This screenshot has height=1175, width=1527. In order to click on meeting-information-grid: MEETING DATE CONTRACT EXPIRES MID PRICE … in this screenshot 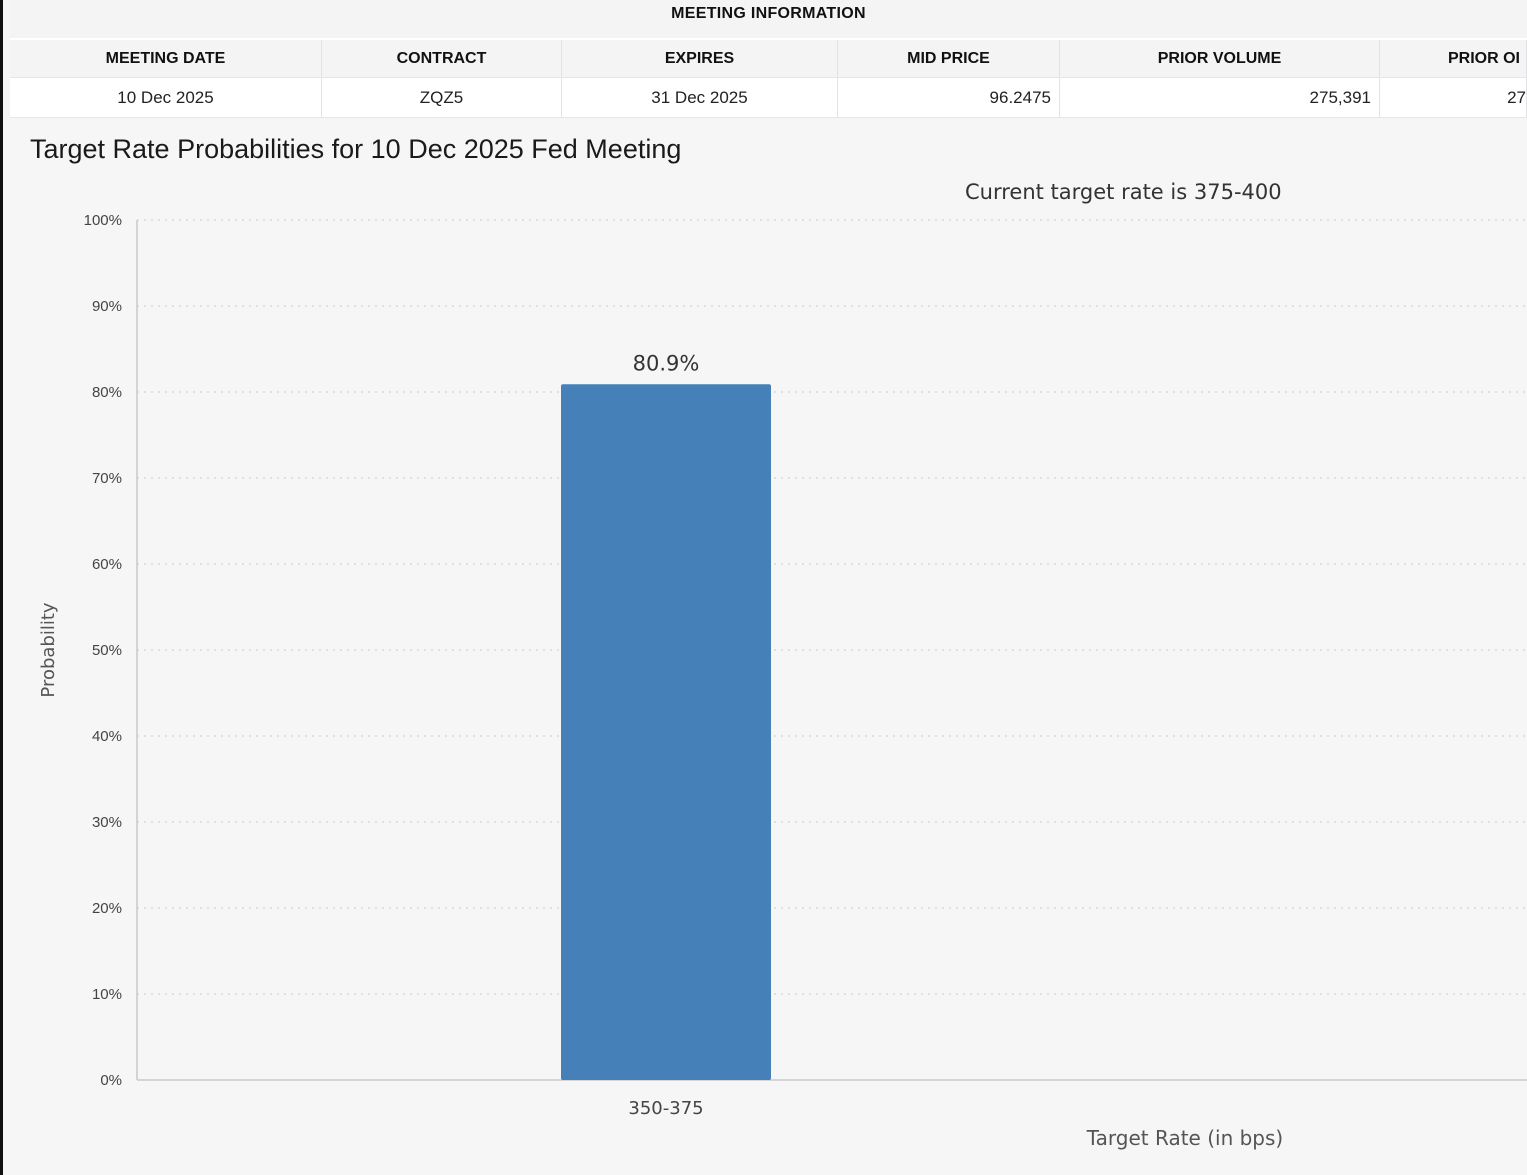, I will do `click(768, 79)`.